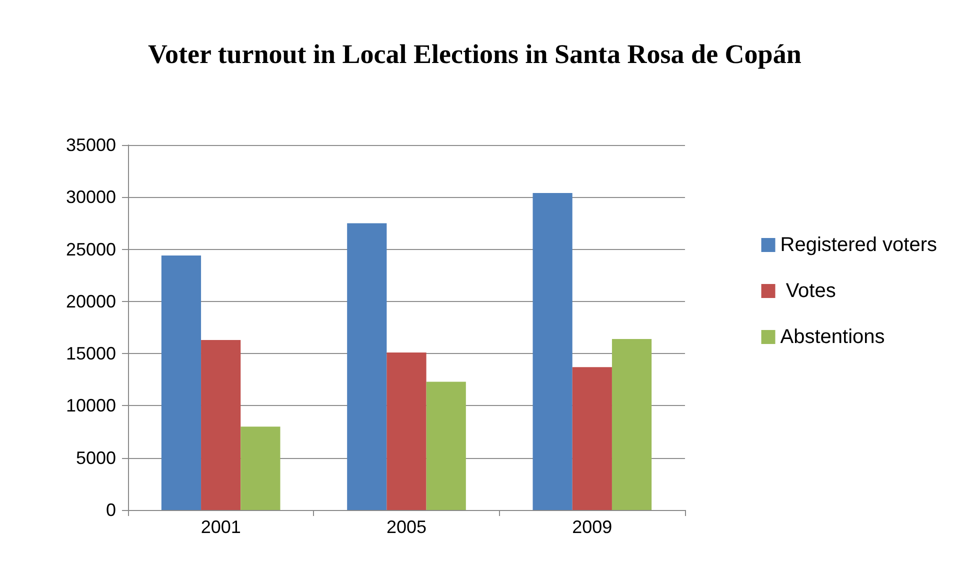  Describe the element at coordinates (406, 527) in the screenshot. I see `x-tick-label: 2005` at that location.